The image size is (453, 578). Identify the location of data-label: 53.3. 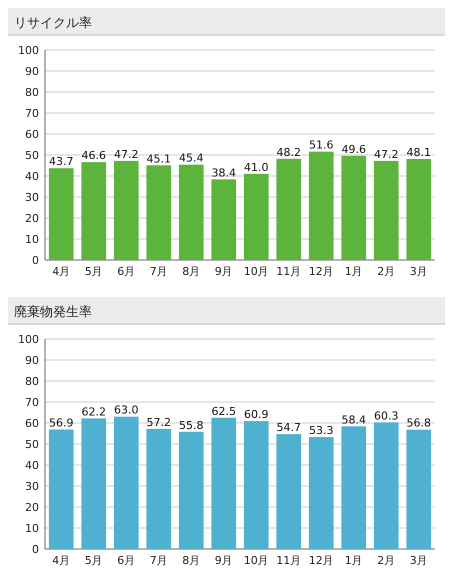
(321, 431).